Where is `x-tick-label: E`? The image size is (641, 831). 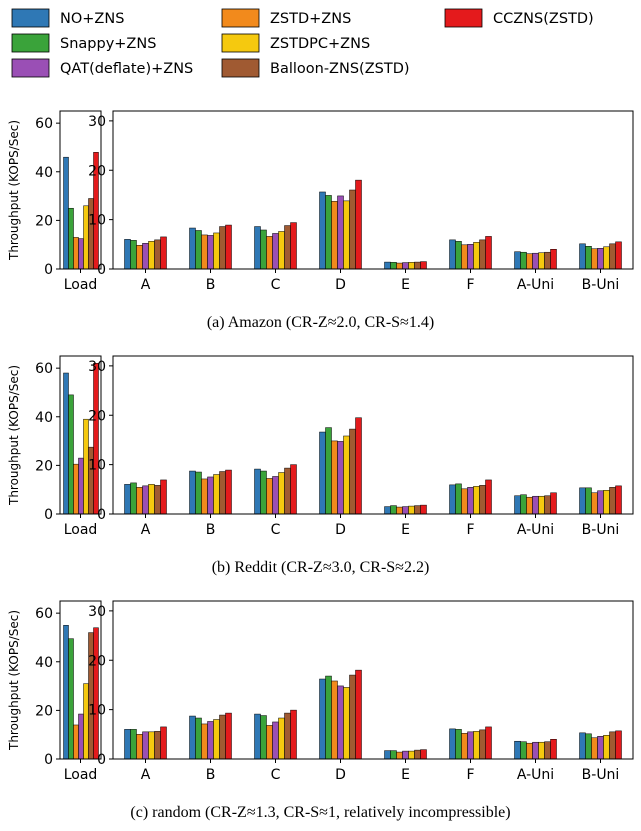 x-tick-label: E is located at coordinates (405, 530).